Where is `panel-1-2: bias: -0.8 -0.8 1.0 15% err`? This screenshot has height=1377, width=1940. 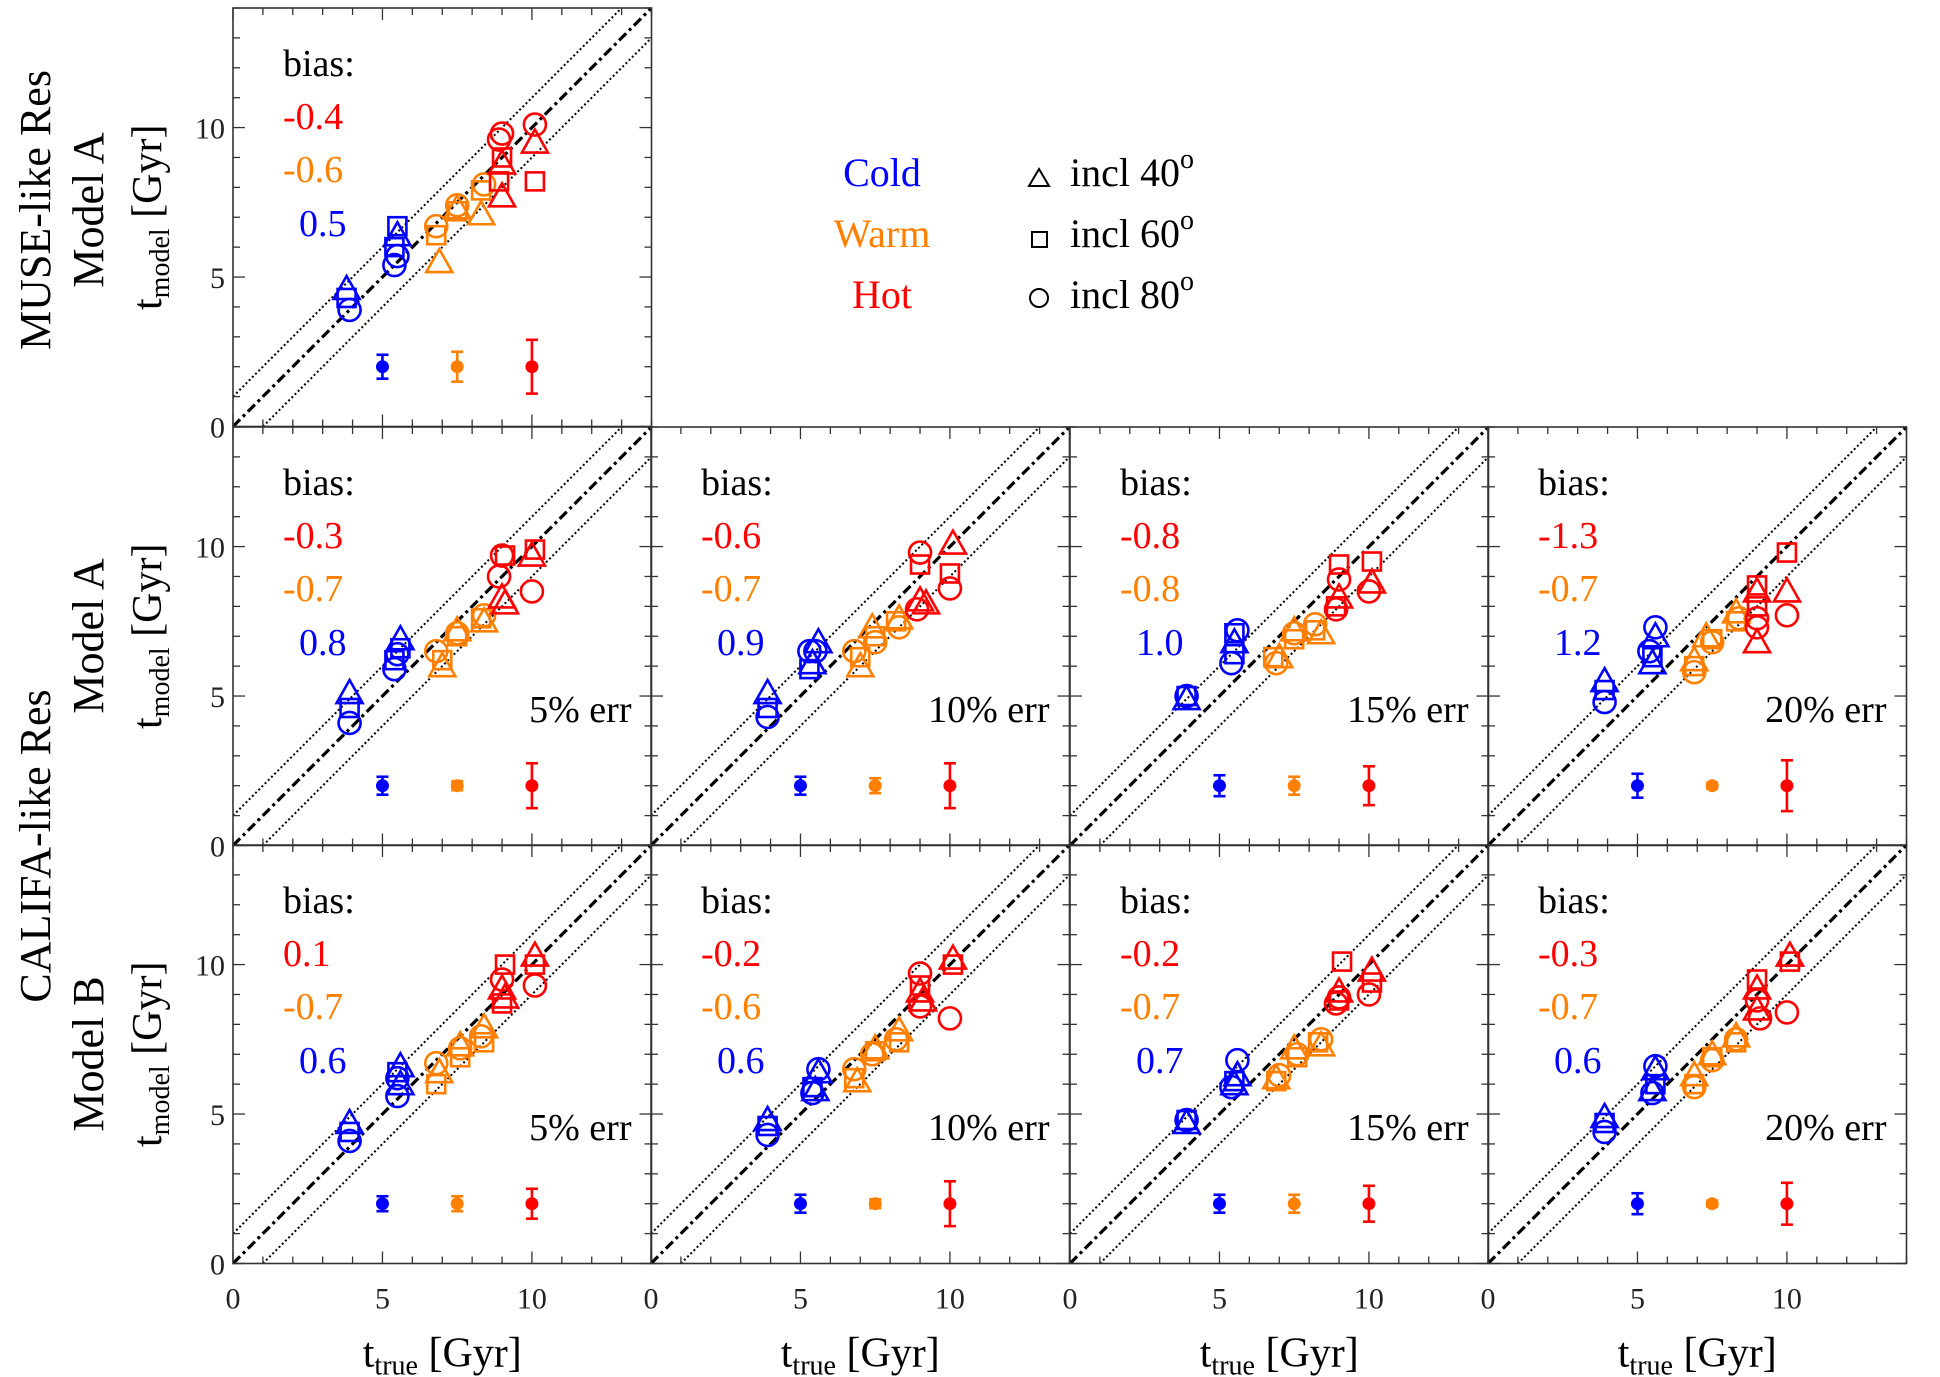
panel-1-2: bias: -0.8 -0.8 1.0 15% err is located at coordinates (1279, 636).